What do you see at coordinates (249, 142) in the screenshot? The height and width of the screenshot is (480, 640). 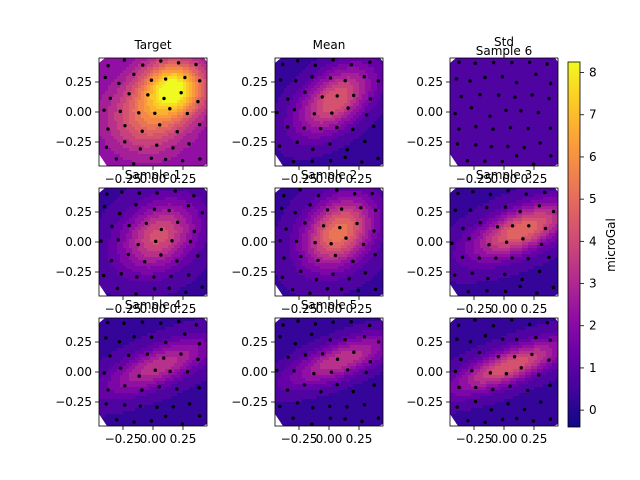 I see `y-tick-label: −0.25` at bounding box center [249, 142].